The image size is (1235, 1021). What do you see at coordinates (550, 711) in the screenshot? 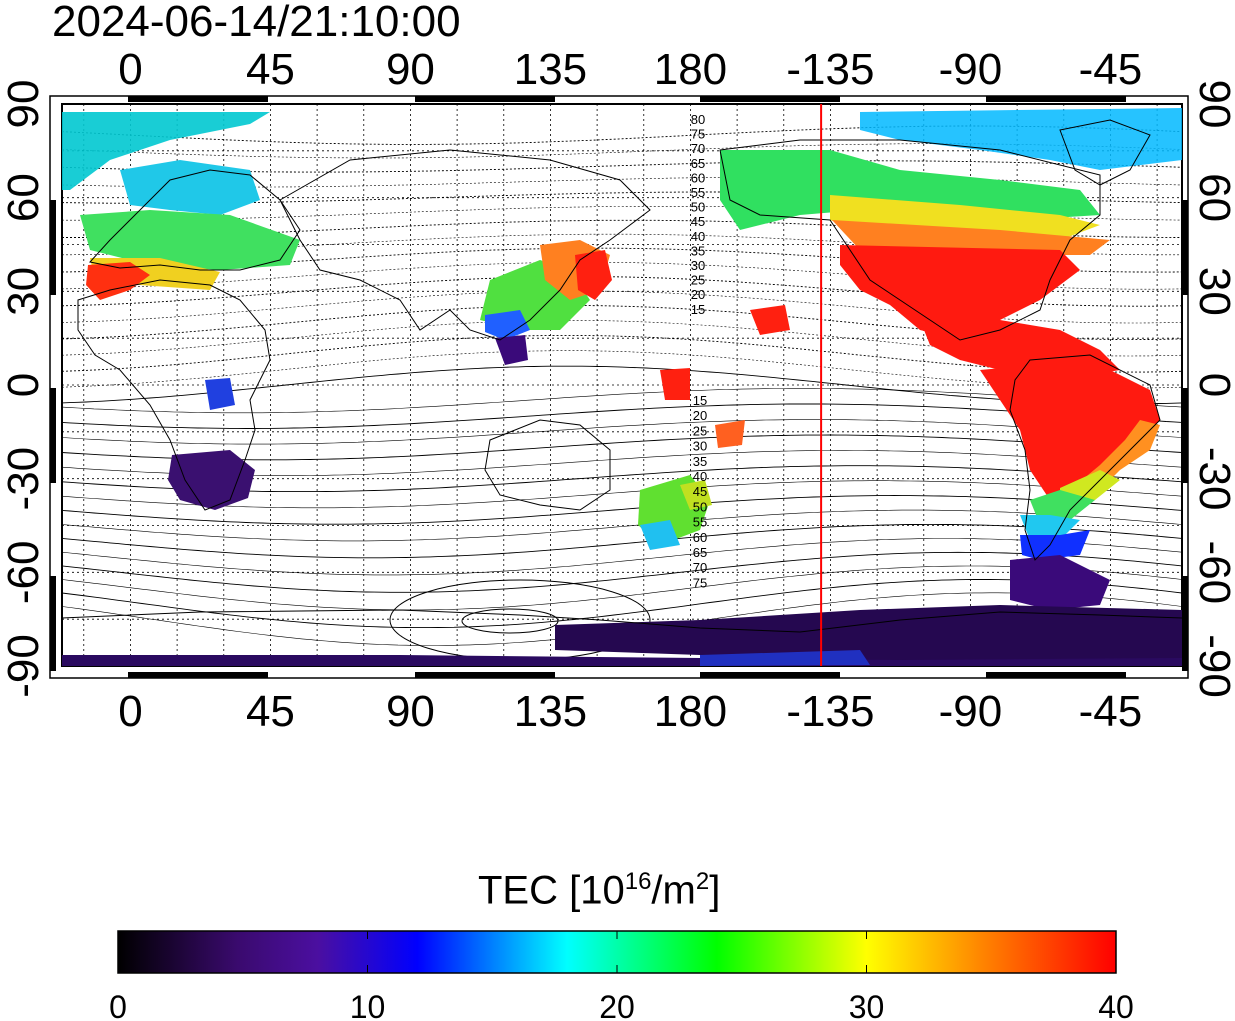
I see `x-bottom-tick-label: 135` at bounding box center [550, 711].